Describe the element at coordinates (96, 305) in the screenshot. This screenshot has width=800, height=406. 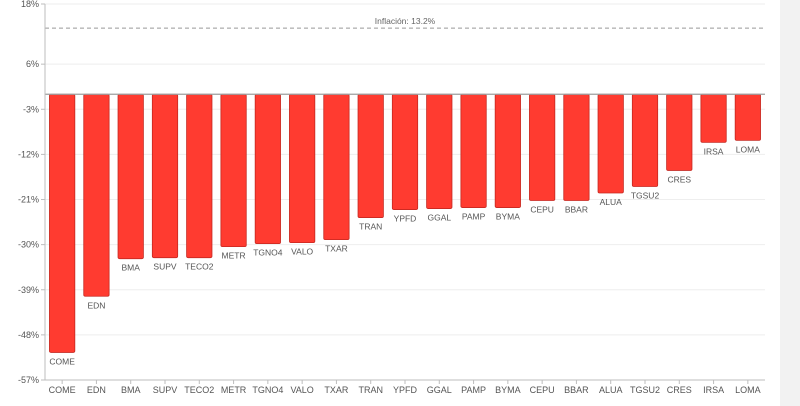
I see `bar-label-edn: EDN` at that location.